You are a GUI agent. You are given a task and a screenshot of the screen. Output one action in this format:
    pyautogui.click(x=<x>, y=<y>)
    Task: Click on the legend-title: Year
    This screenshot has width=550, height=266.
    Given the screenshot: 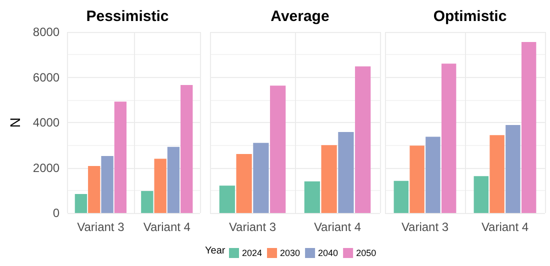 What is the action you would take?
    pyautogui.click(x=215, y=251)
    